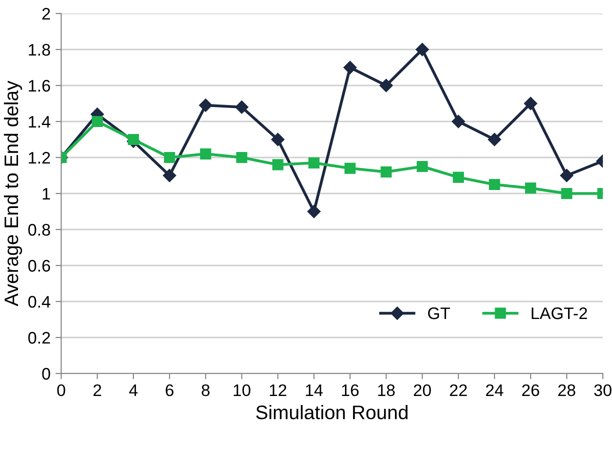 Image resolution: width=612 pixels, height=450 pixels. Describe the element at coordinates (458, 390) in the screenshot. I see `x-tick-label: 22` at that location.